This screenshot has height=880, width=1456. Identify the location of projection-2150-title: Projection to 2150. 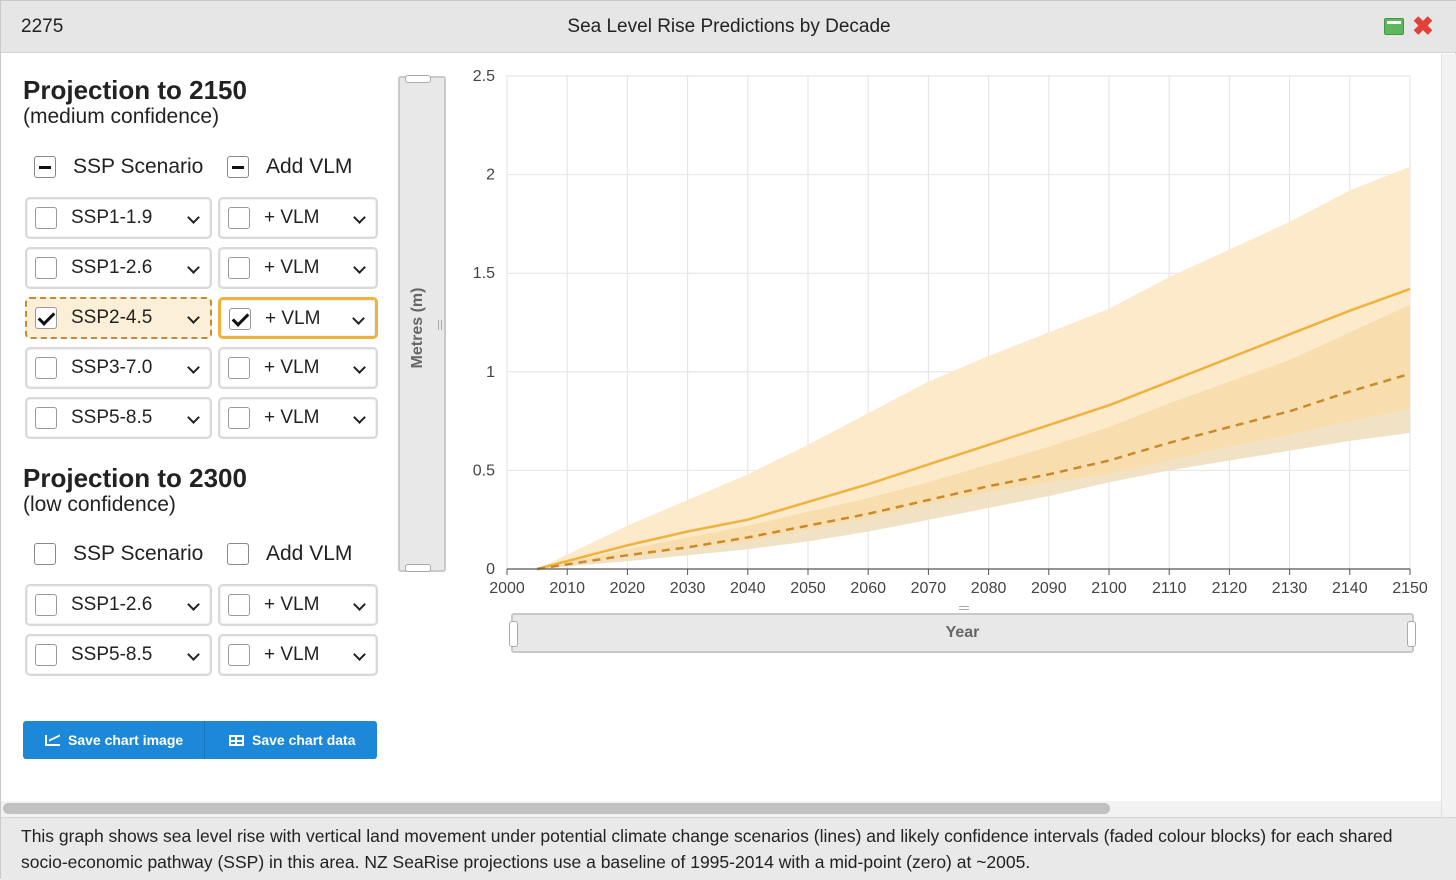
(135, 90).